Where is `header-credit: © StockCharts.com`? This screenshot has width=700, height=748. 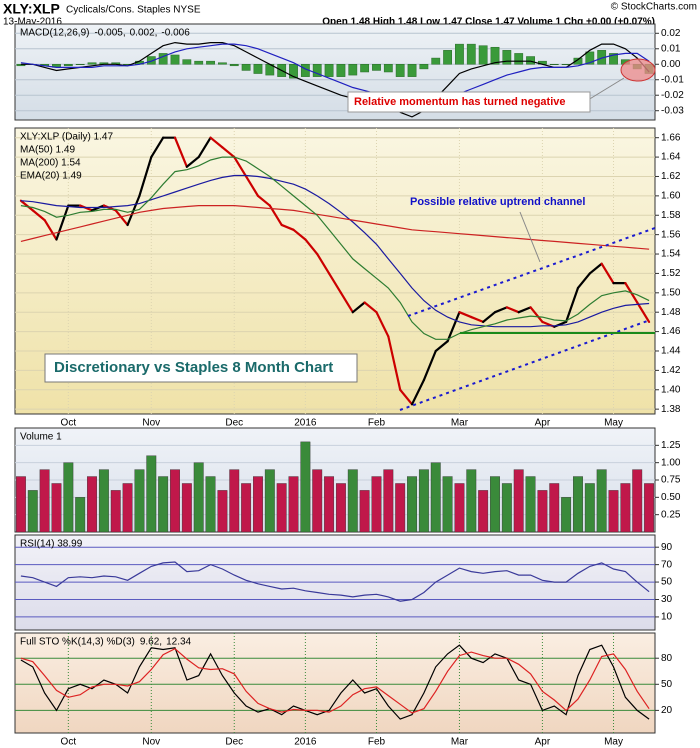
header-credit: © StockCharts.com is located at coordinates (654, 7).